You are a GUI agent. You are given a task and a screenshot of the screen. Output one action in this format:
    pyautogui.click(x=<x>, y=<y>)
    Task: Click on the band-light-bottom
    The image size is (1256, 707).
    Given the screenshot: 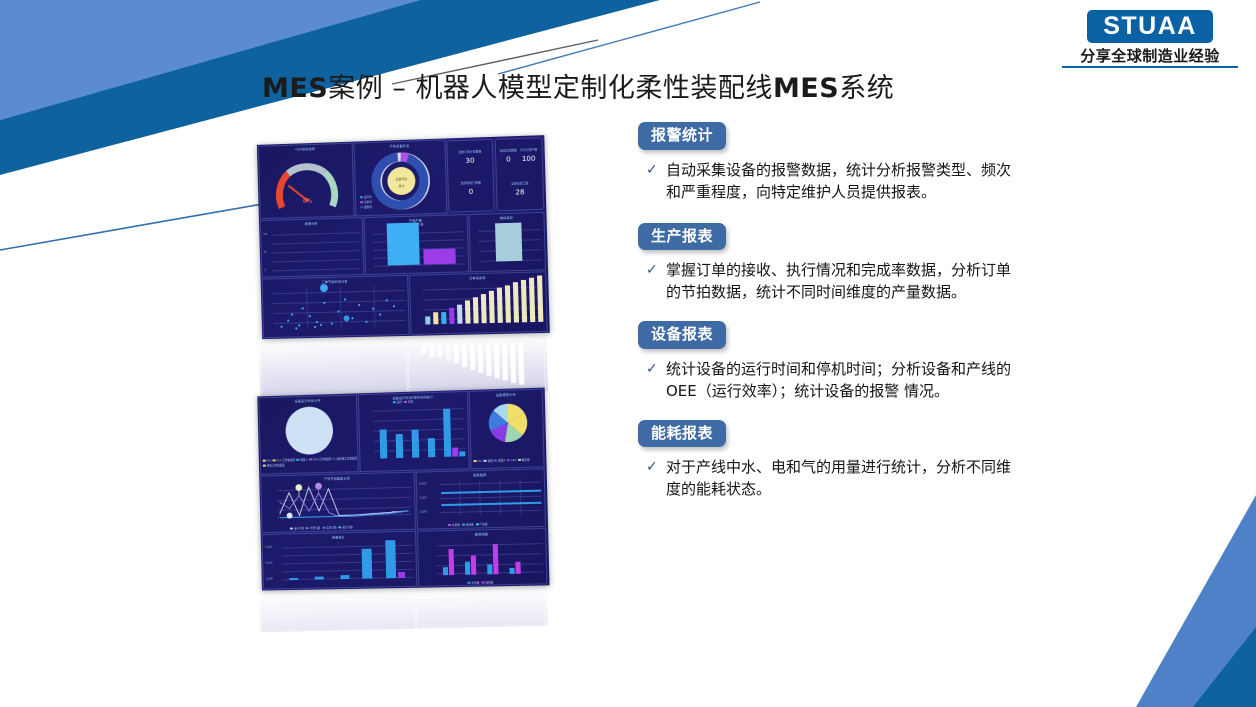 What is the action you would take?
    pyautogui.click(x=1196, y=601)
    